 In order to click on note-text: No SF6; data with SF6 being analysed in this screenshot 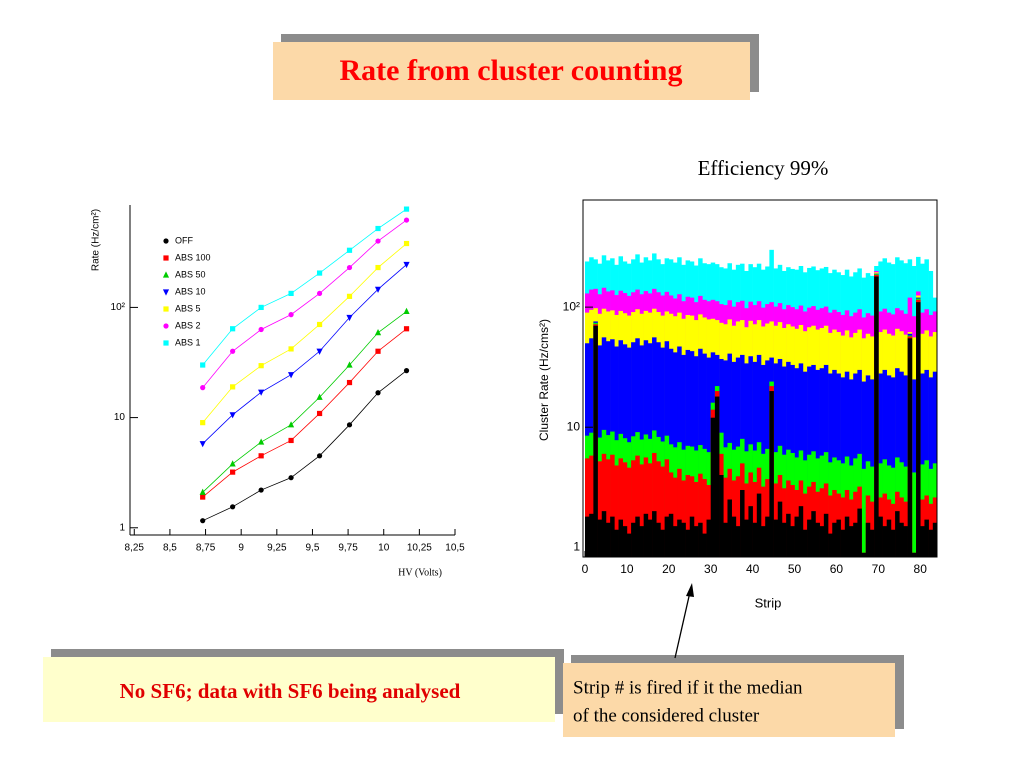, I will do `click(290, 691)`.